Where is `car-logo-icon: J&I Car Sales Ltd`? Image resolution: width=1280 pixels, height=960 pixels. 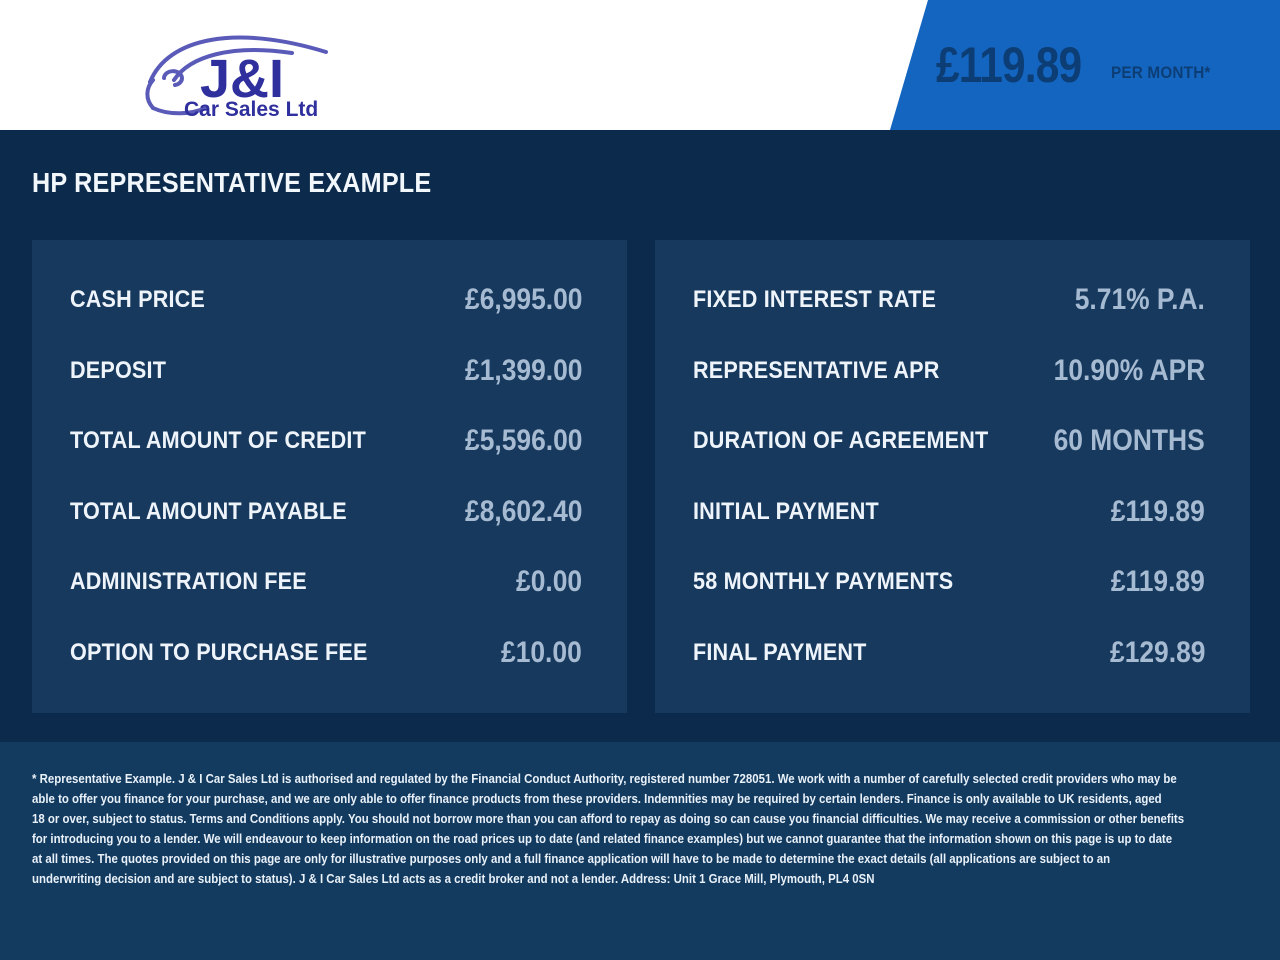
car-logo-icon: J&I Car Sales Ltd is located at coordinates (236, 78).